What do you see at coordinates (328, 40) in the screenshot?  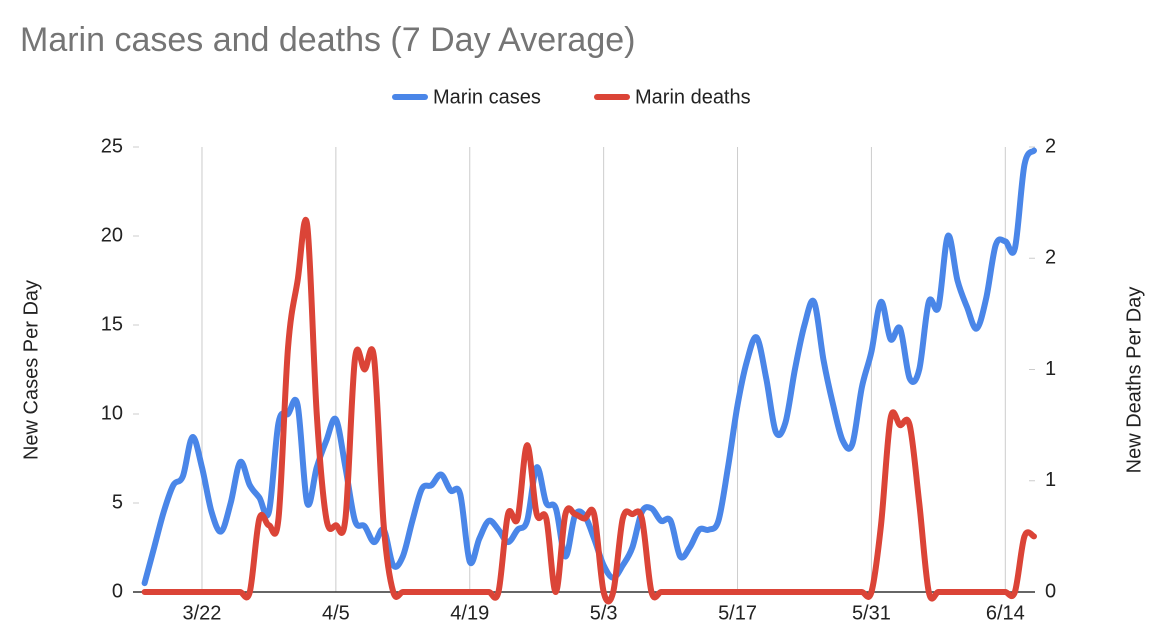 I see `chart-title: Marin cases and deaths (7 Day Average)` at bounding box center [328, 40].